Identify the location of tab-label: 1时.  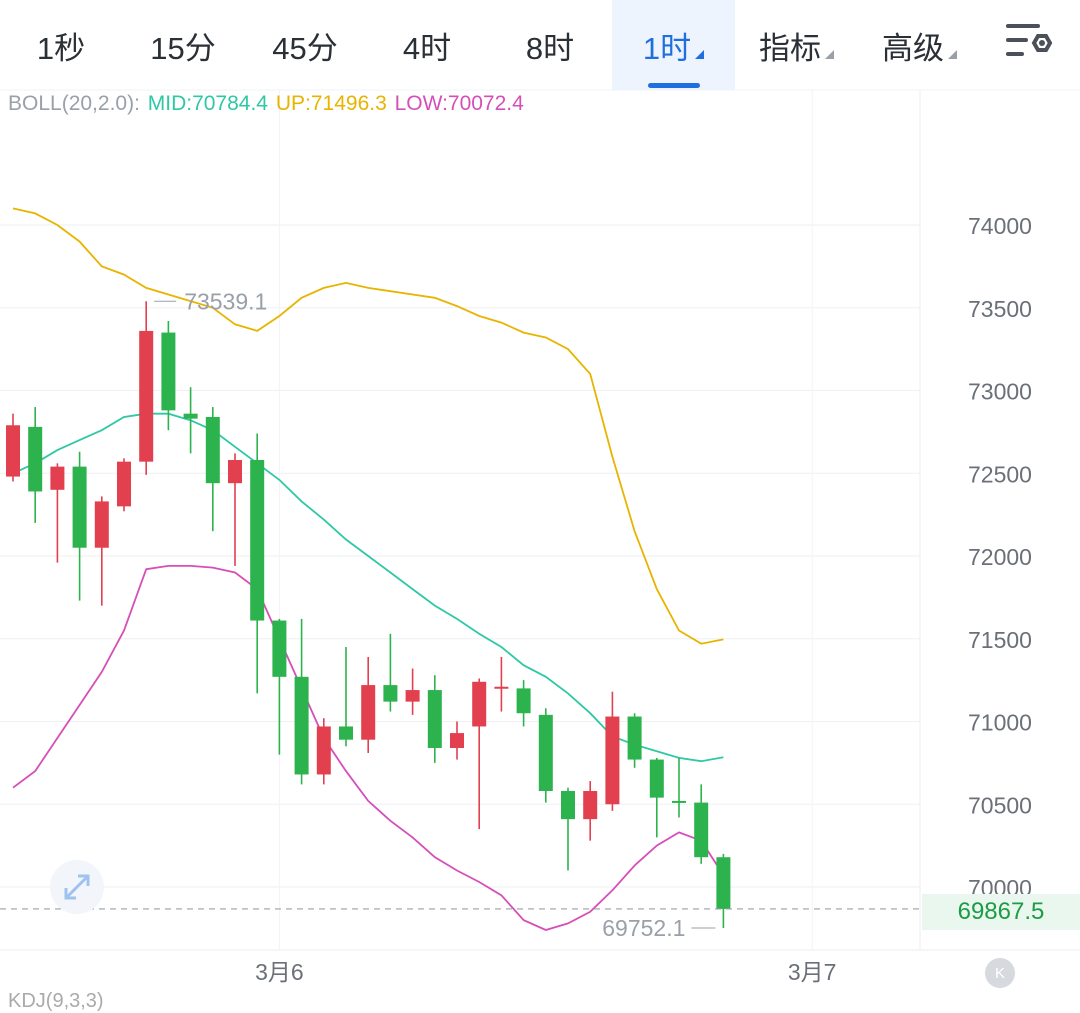
(667, 48).